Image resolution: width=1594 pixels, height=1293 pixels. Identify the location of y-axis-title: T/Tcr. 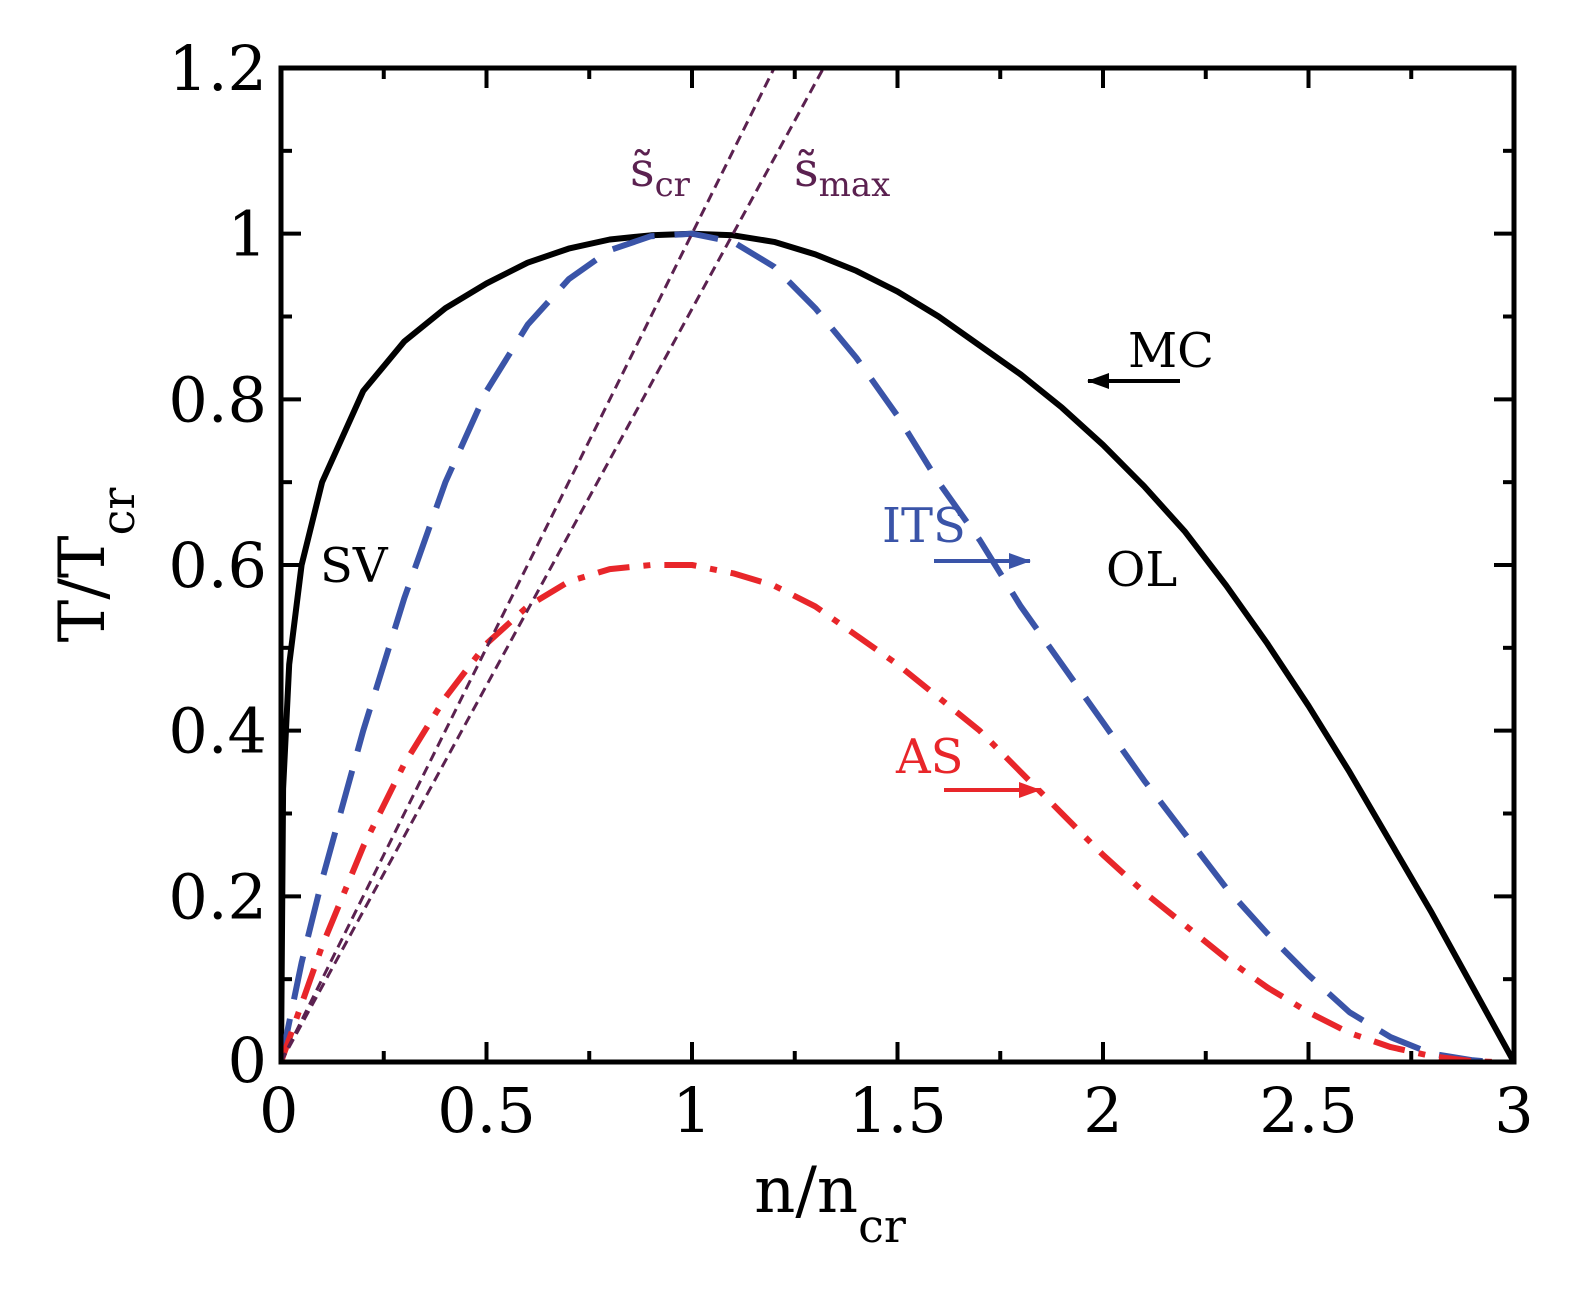
(95, 565).